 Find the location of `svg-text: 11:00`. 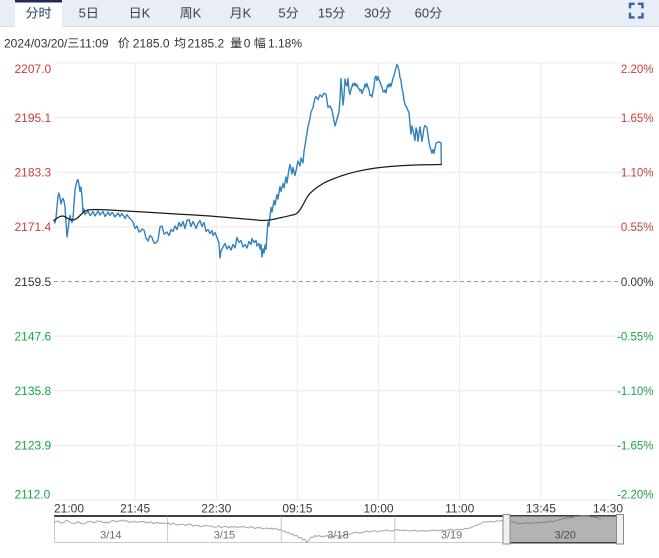

svg-text: 11:00 is located at coordinates (459, 508).